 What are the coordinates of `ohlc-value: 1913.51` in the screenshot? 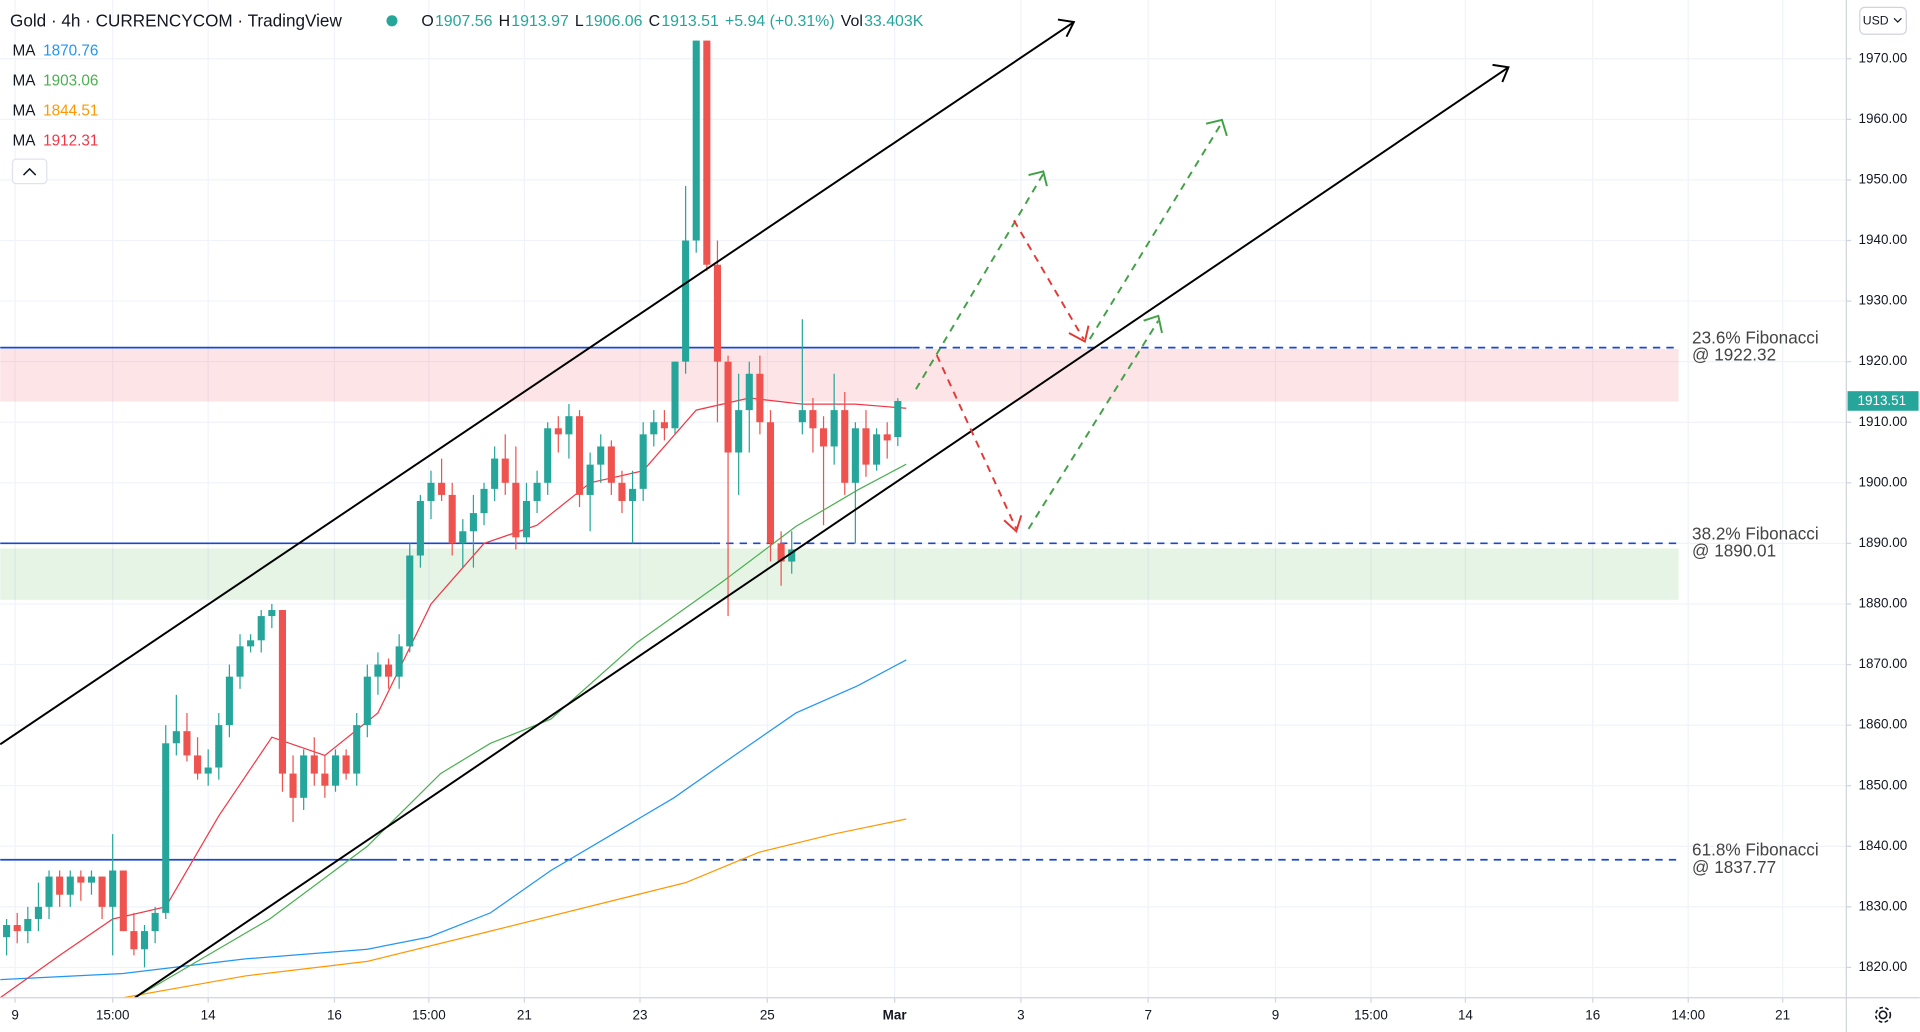 It's located at (690, 21).